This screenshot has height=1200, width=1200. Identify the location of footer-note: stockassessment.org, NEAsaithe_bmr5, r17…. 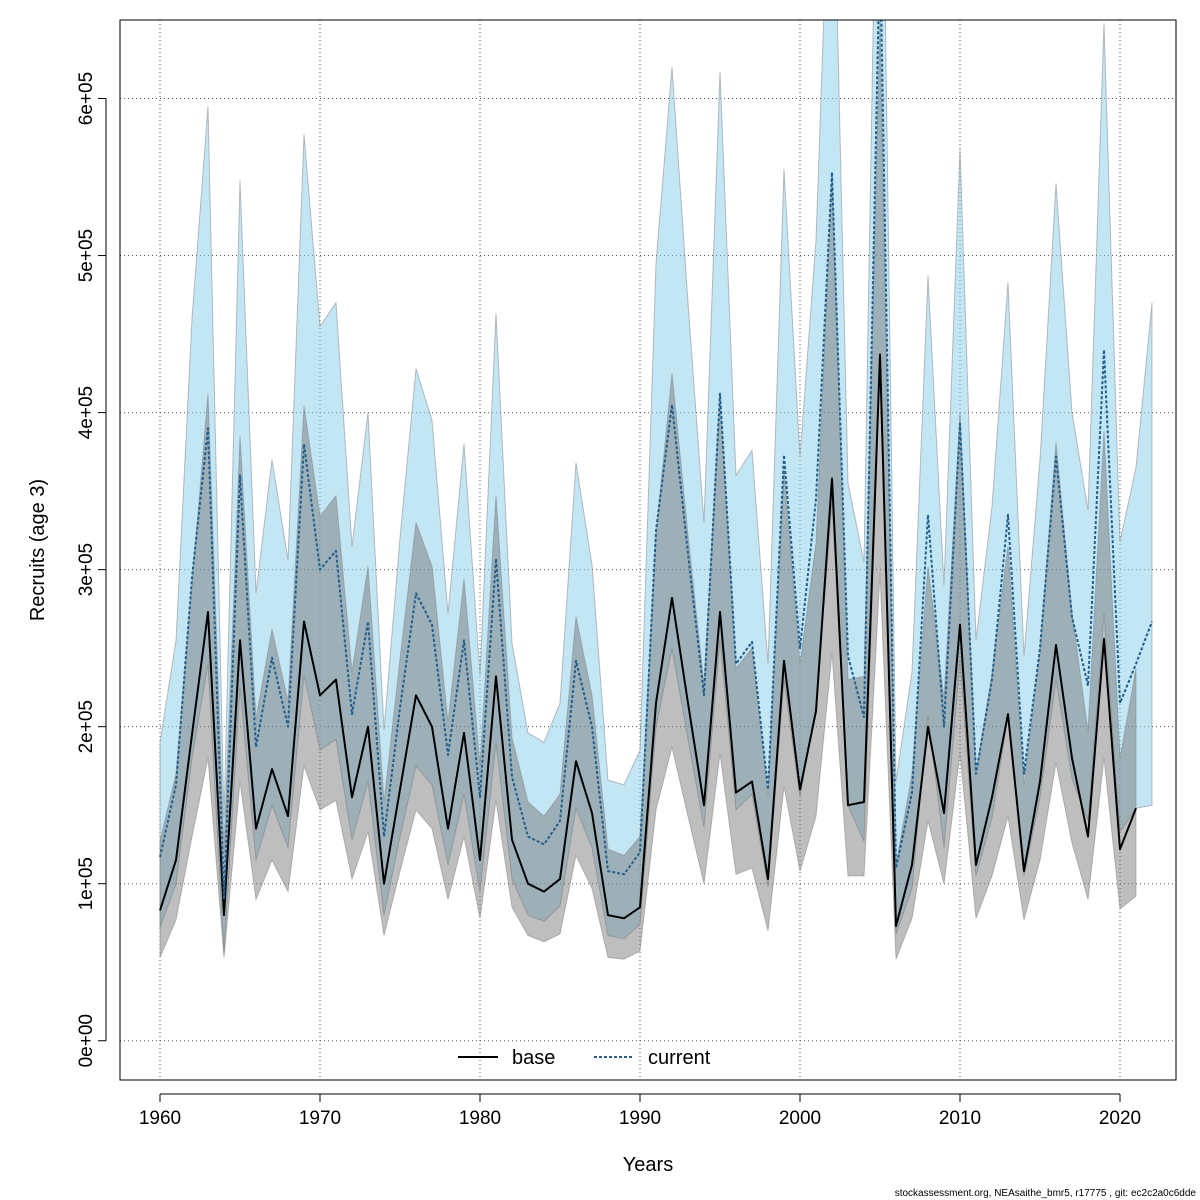
(1046, 1193).